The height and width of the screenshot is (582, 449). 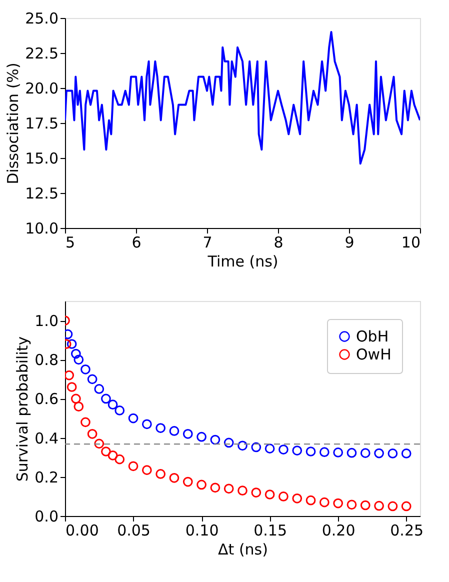 I want to click on y-tick-label: 17.5, so click(x=41, y=123).